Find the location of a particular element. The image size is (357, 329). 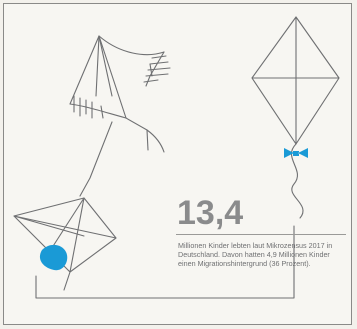

divider-rule is located at coordinates (261, 234).